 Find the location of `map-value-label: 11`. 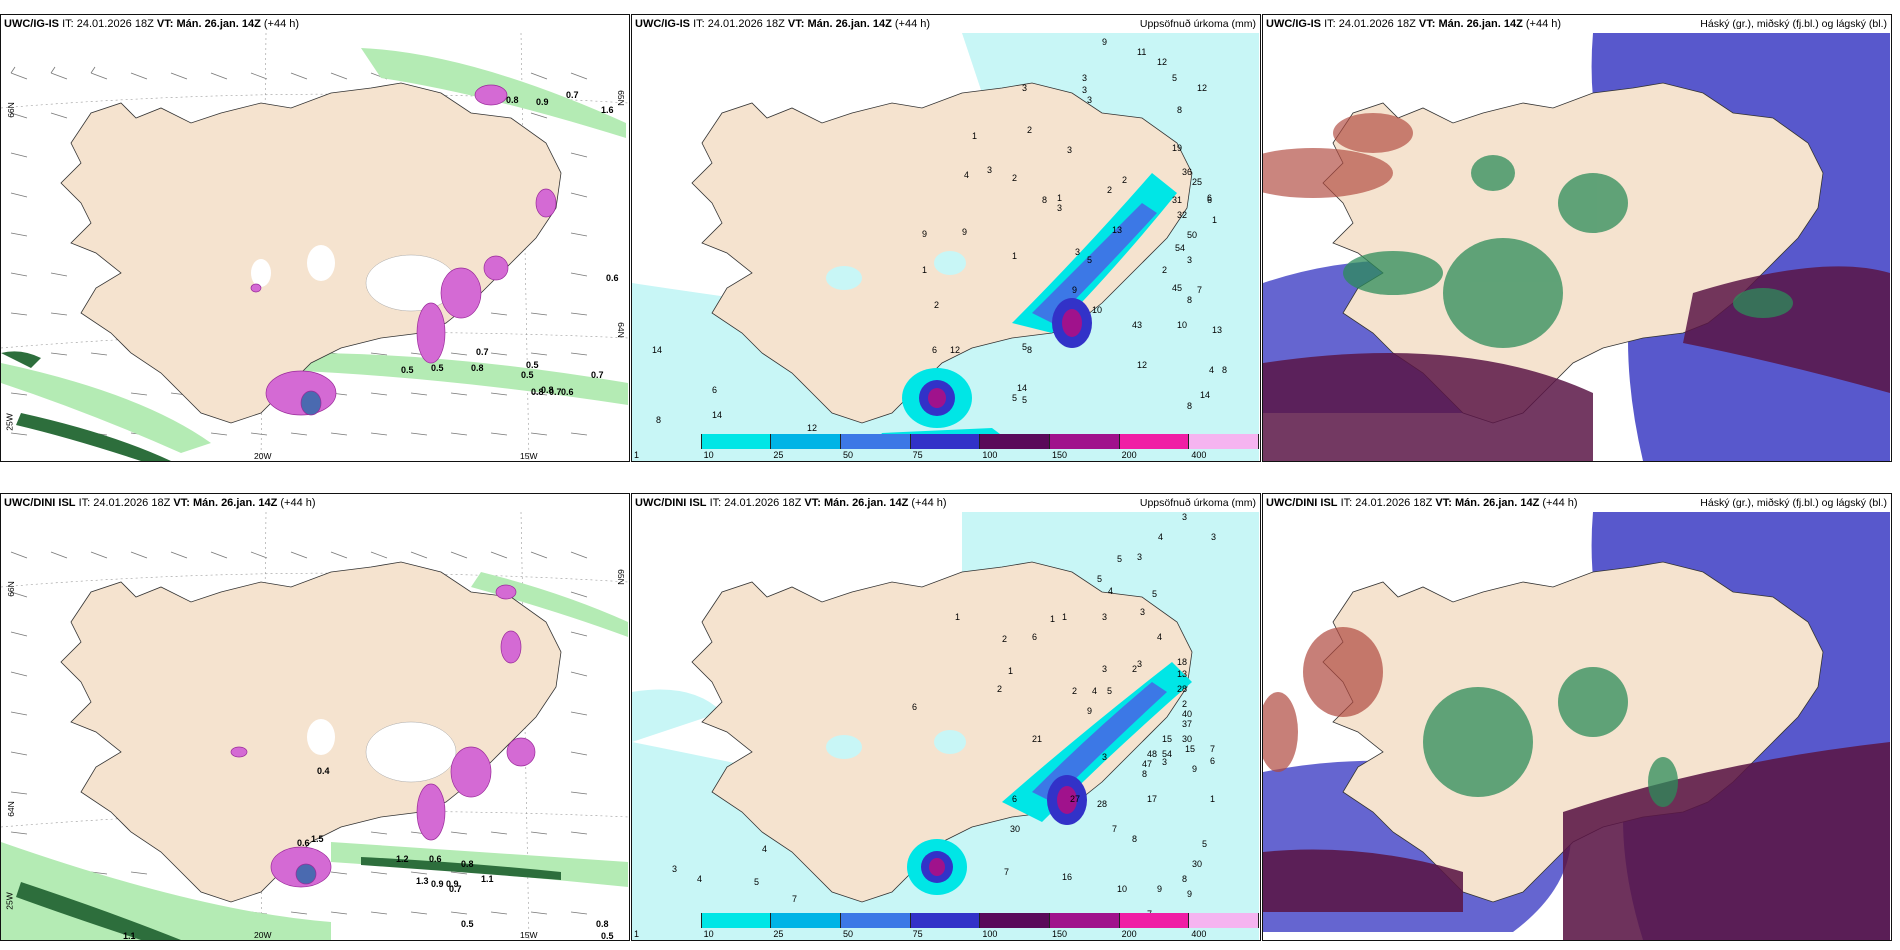

map-value-label: 11 is located at coordinates (1142, 52).